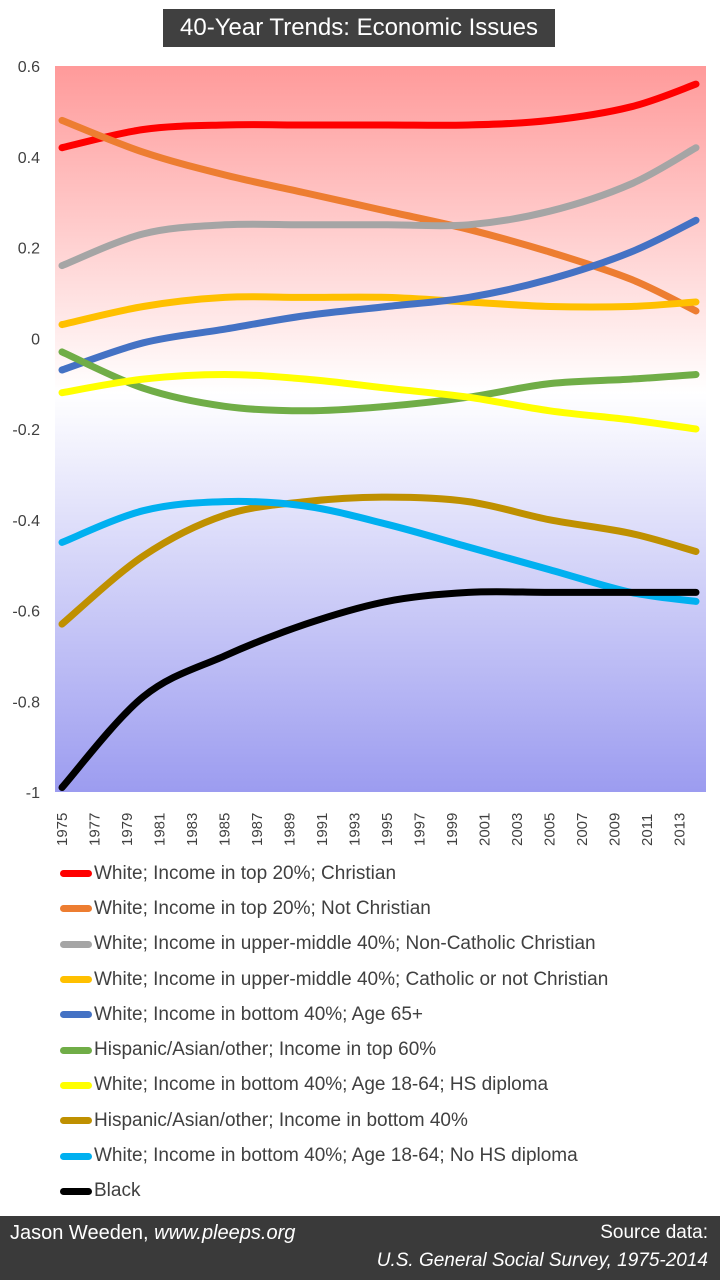  What do you see at coordinates (35, 339) in the screenshot?
I see `y-tick-label: 0` at bounding box center [35, 339].